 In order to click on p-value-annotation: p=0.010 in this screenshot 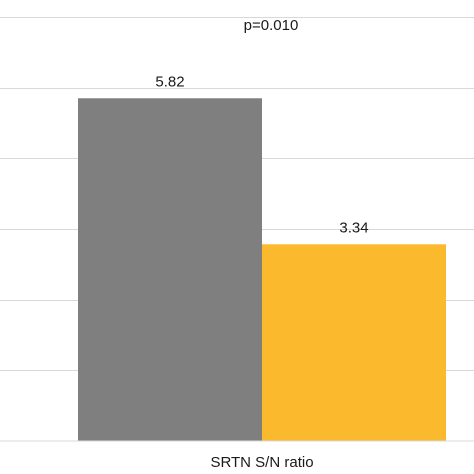, I will do `click(271, 25)`.